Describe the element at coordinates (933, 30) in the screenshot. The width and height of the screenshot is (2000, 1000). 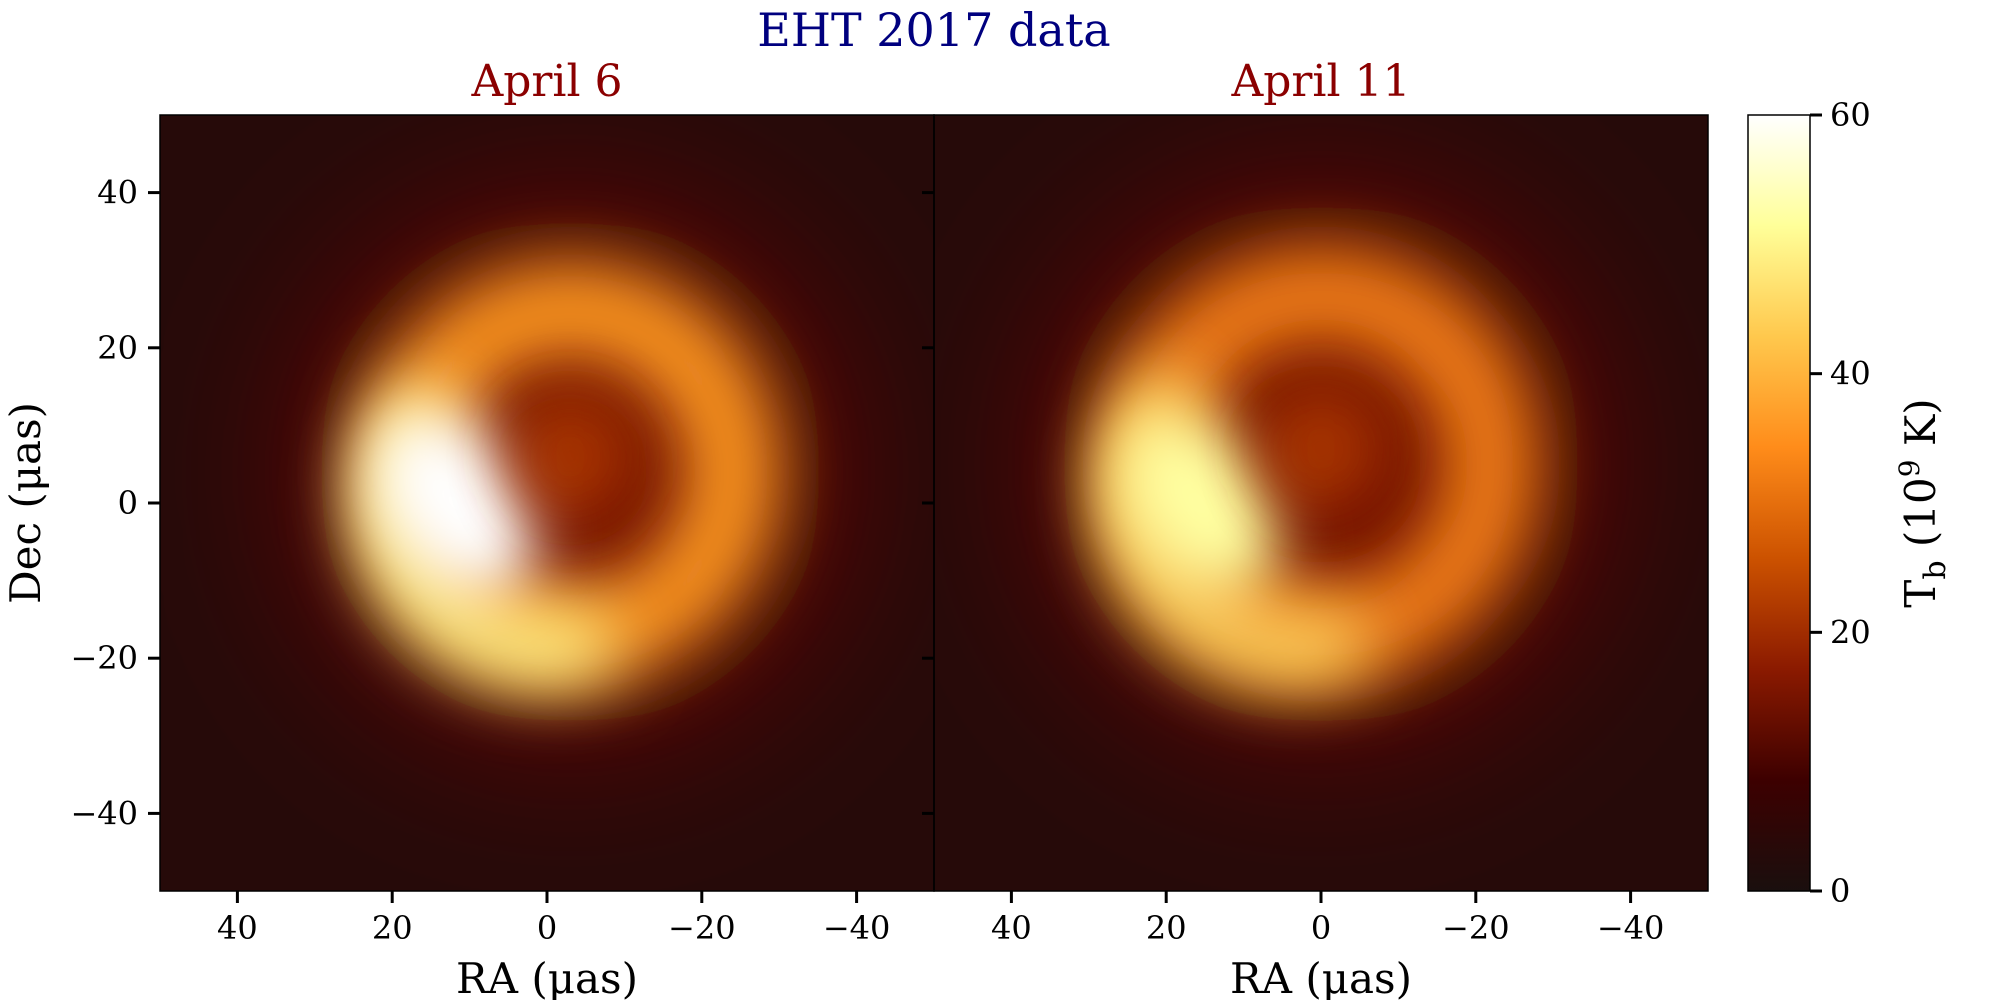
I see `figure-title: EHT 2017 data` at that location.